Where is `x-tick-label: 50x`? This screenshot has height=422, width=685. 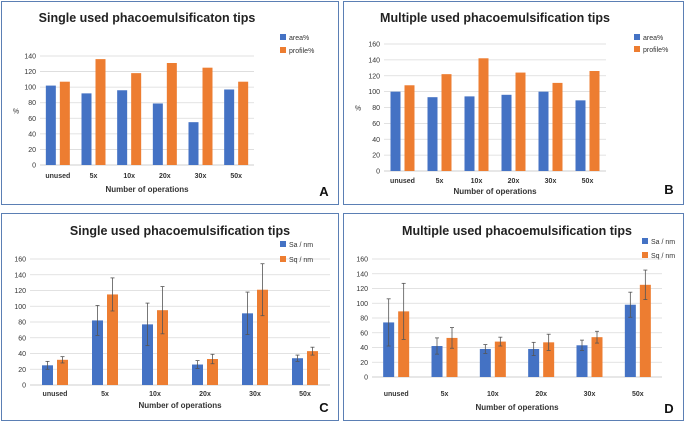 x-tick-label: 50x is located at coordinates (305, 394).